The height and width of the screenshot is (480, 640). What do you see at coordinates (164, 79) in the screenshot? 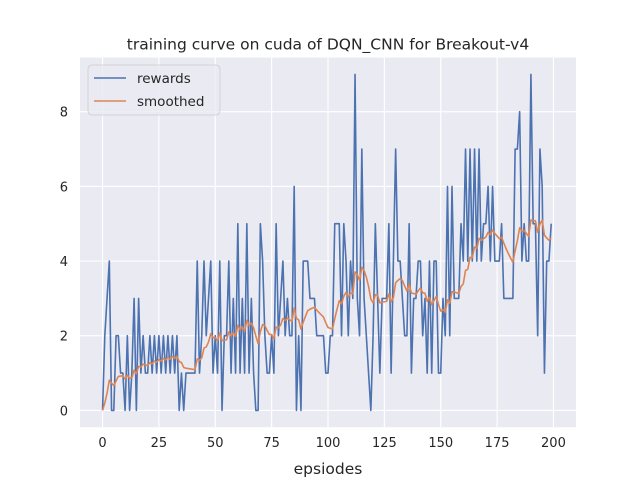
I see `legend-label-rewards: rewards` at bounding box center [164, 79].